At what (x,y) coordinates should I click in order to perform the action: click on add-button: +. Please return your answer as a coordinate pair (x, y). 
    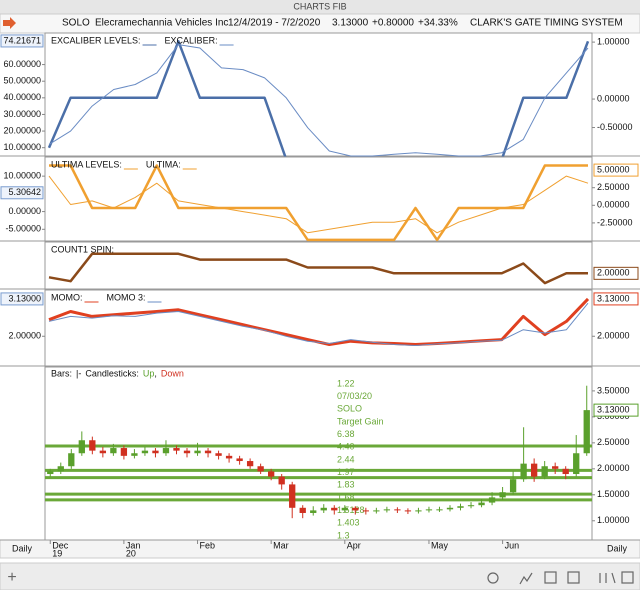
    Looking at the image, I should click on (11, 577).